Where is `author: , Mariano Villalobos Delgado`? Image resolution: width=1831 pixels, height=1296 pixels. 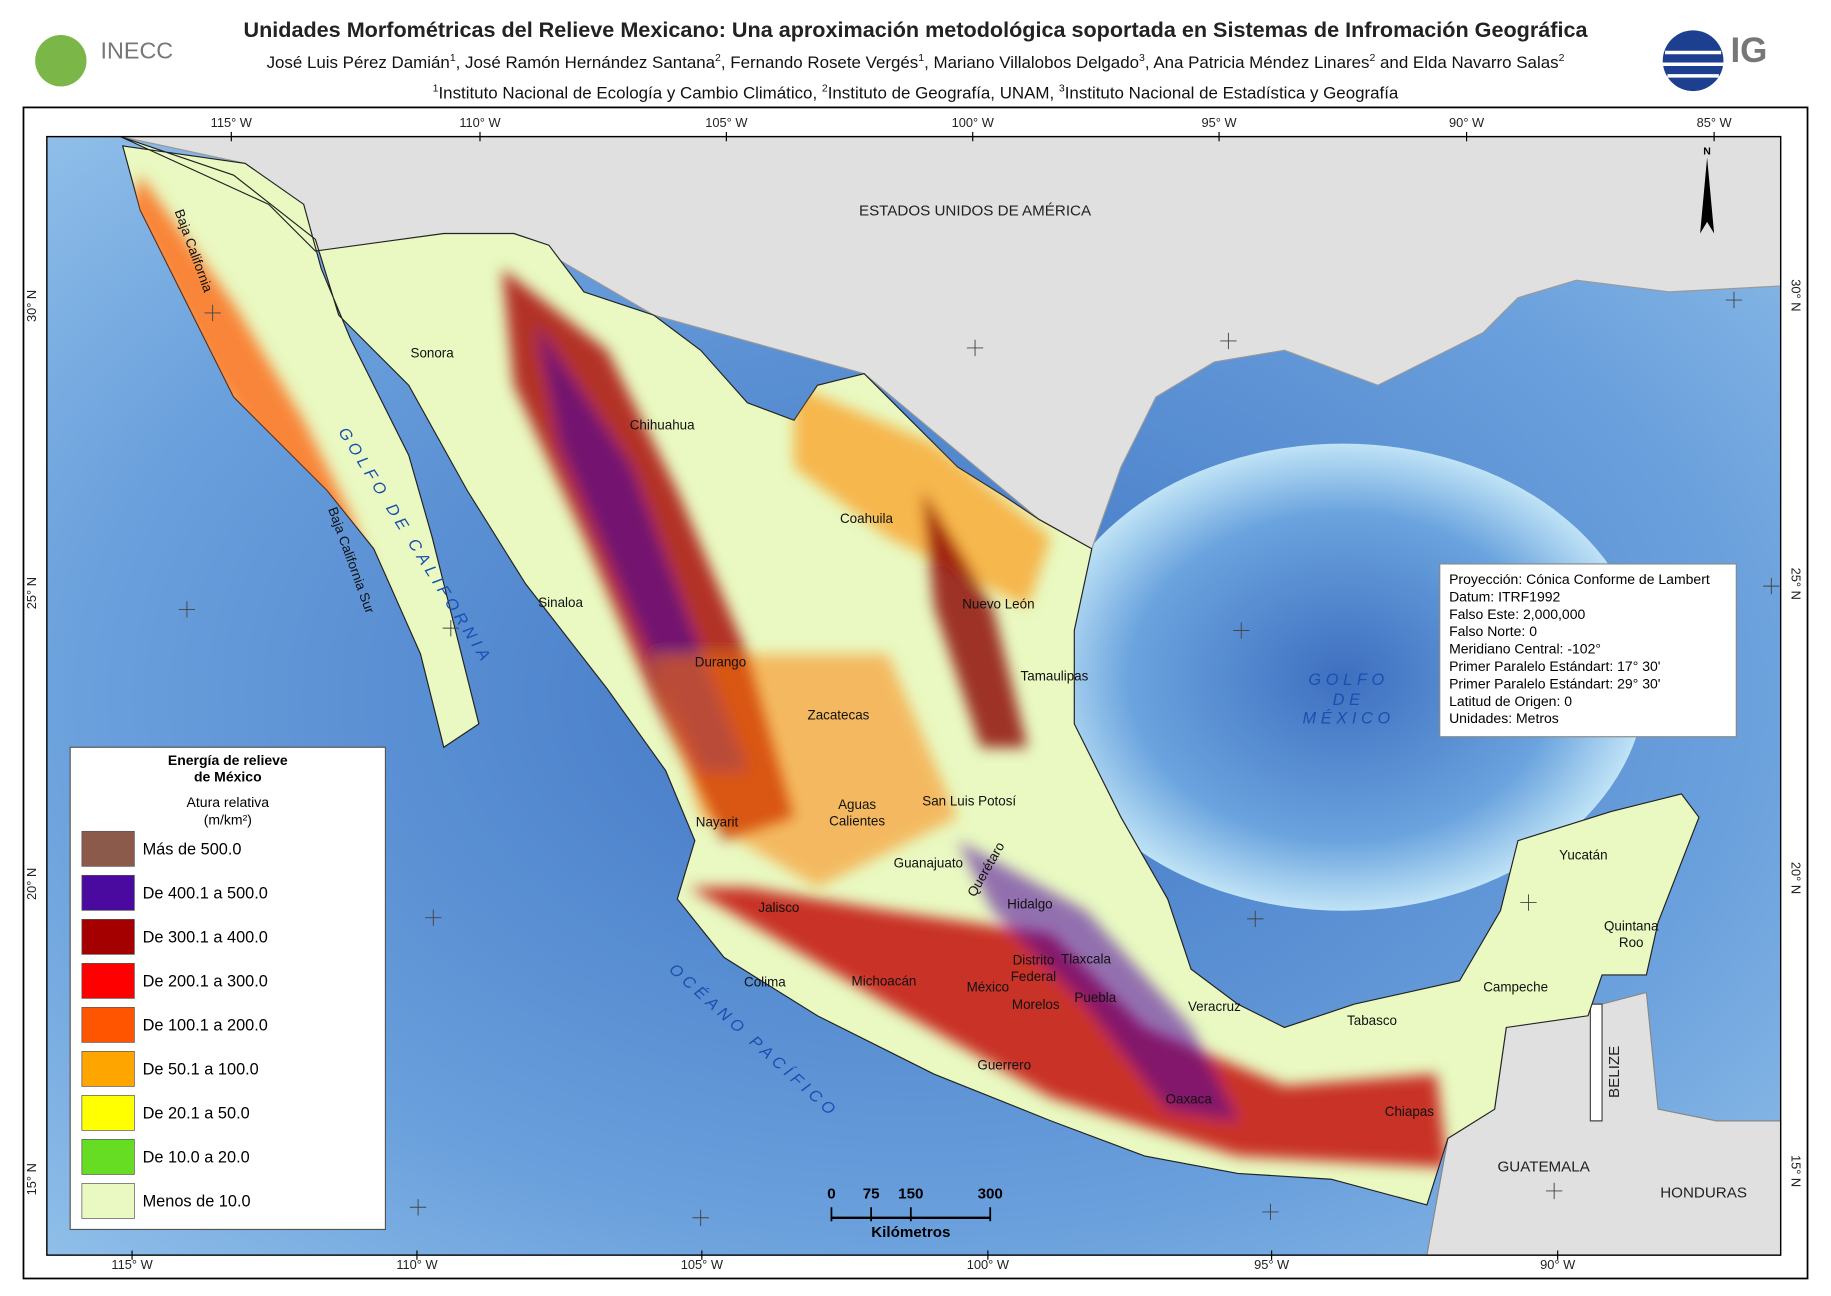 author: , Mariano Villalobos Delgado is located at coordinates (1031, 63).